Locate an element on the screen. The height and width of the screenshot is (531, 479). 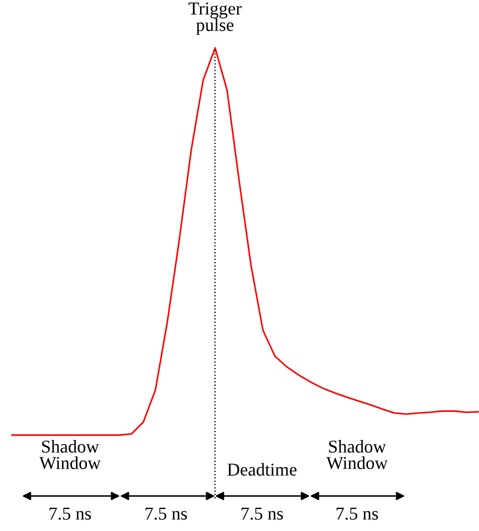
text: Deadtime is located at coordinates (261, 469).